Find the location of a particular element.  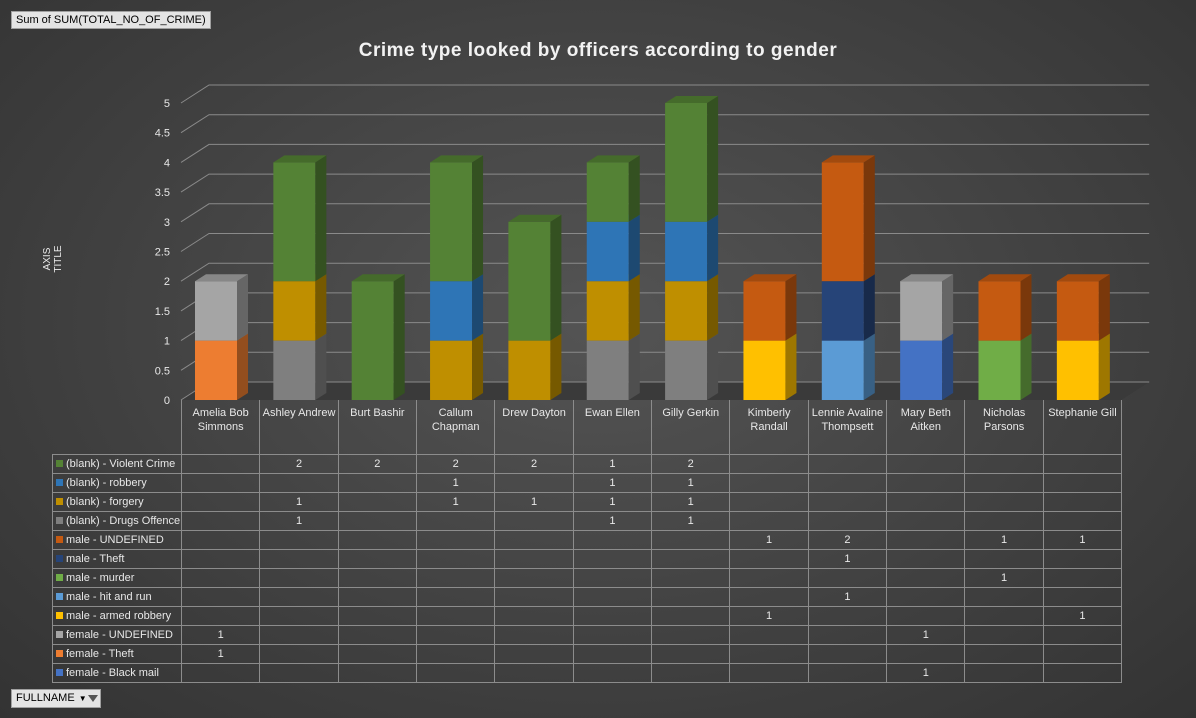

legend-entry: (blank) - forgery is located at coordinates (117, 502).